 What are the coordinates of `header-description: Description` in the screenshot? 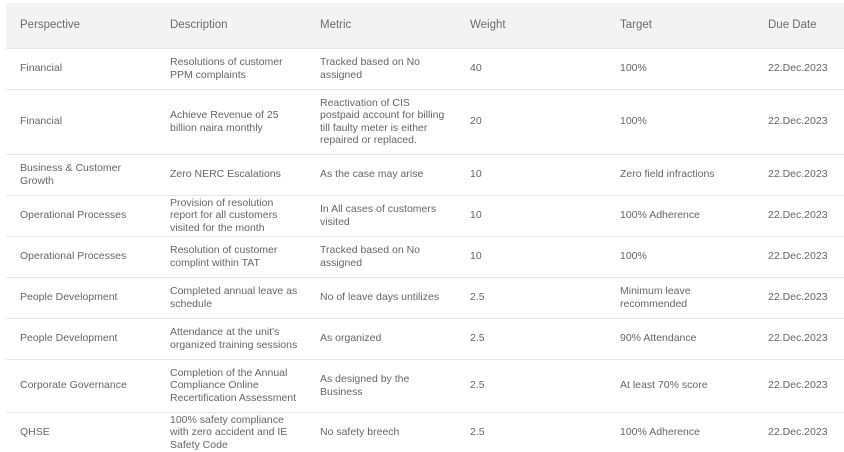 It's located at (199, 25).